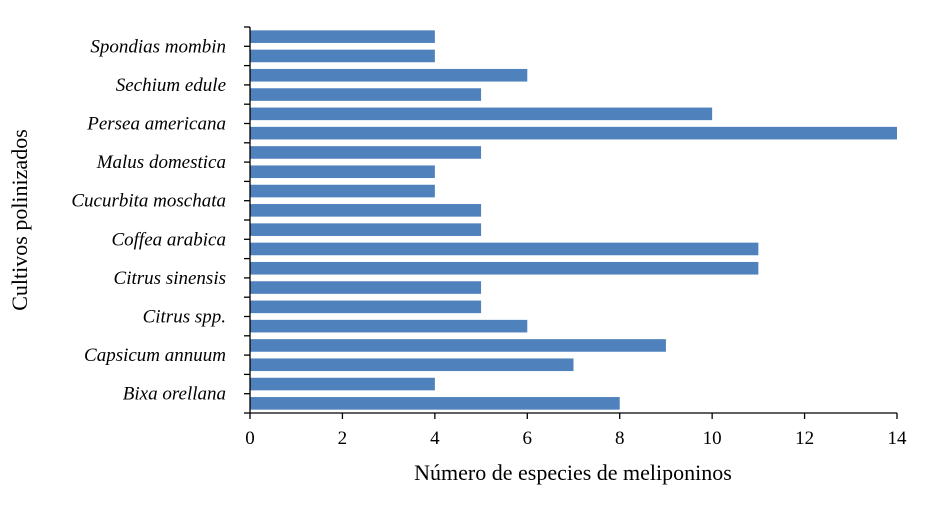  What do you see at coordinates (620, 438) in the screenshot?
I see `x-tick-label: 8` at bounding box center [620, 438].